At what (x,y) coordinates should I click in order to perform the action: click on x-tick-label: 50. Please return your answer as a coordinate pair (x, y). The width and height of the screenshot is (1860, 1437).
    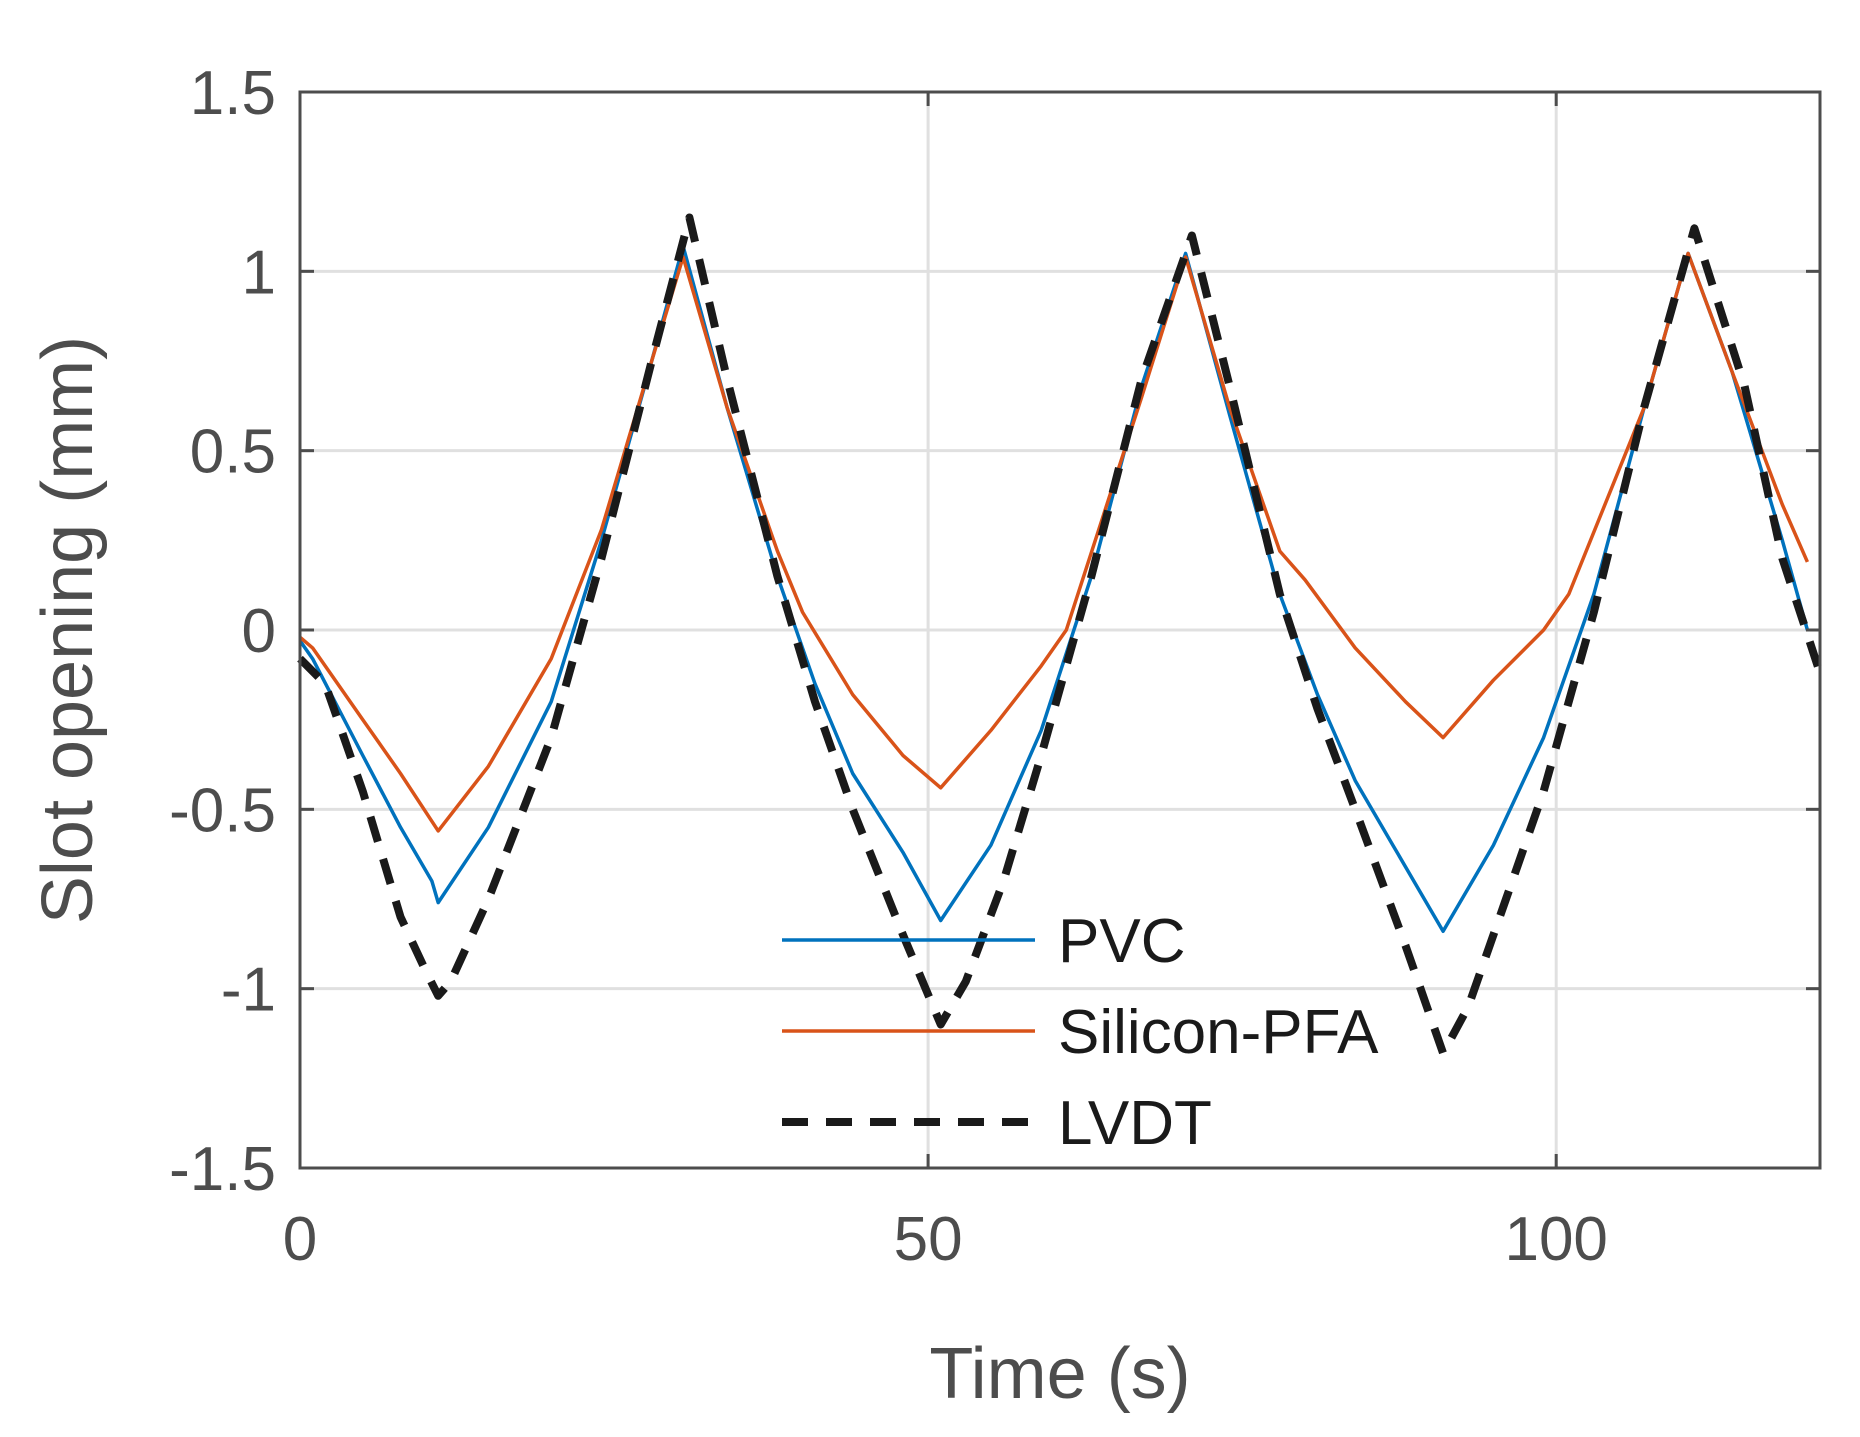
    Looking at the image, I should click on (928, 1239).